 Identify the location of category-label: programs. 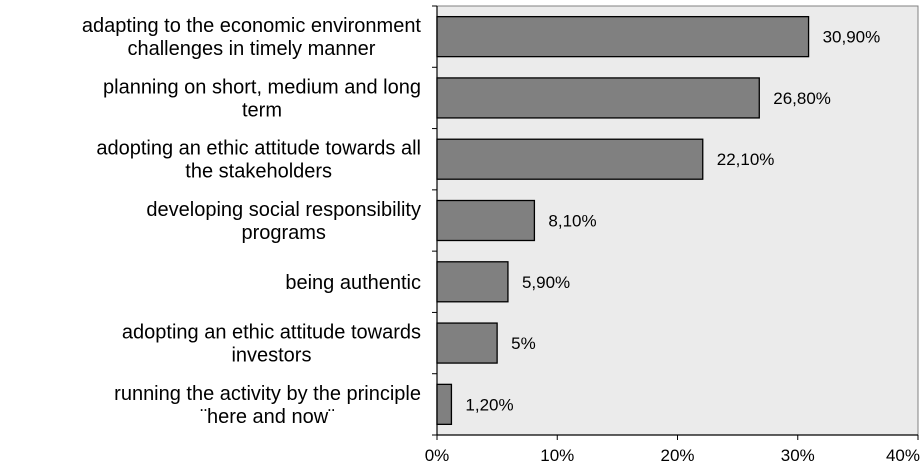
(283, 233).